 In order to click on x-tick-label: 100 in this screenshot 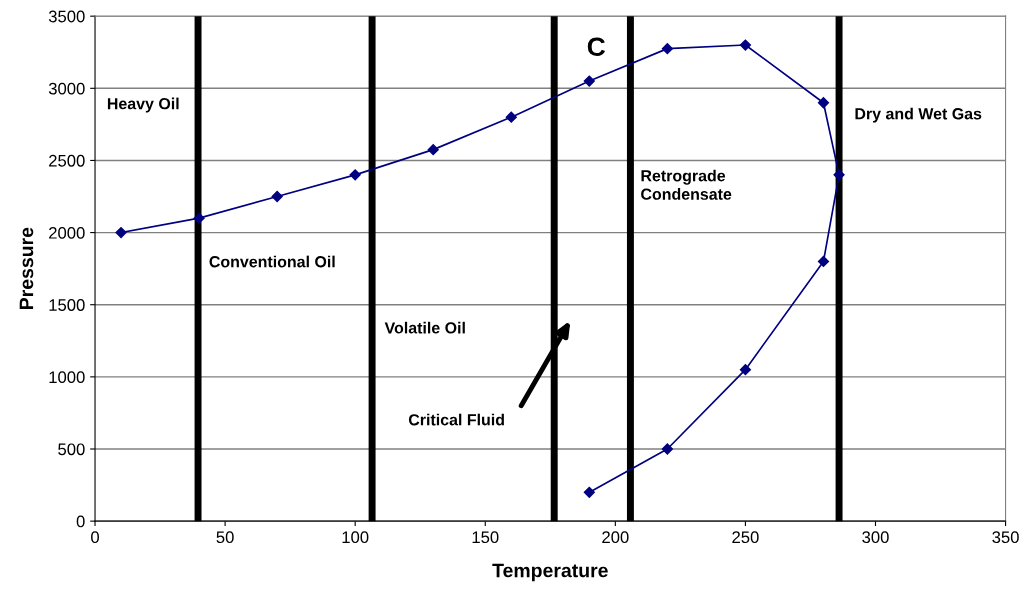, I will do `click(355, 537)`.